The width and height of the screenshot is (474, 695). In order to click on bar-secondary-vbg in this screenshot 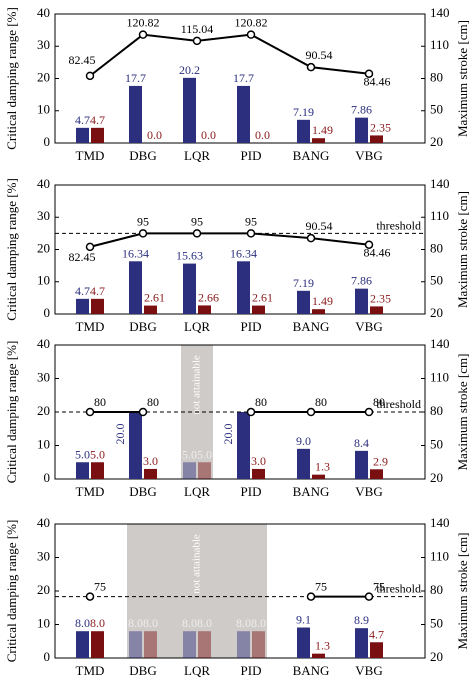, I will do `click(376, 650)`.